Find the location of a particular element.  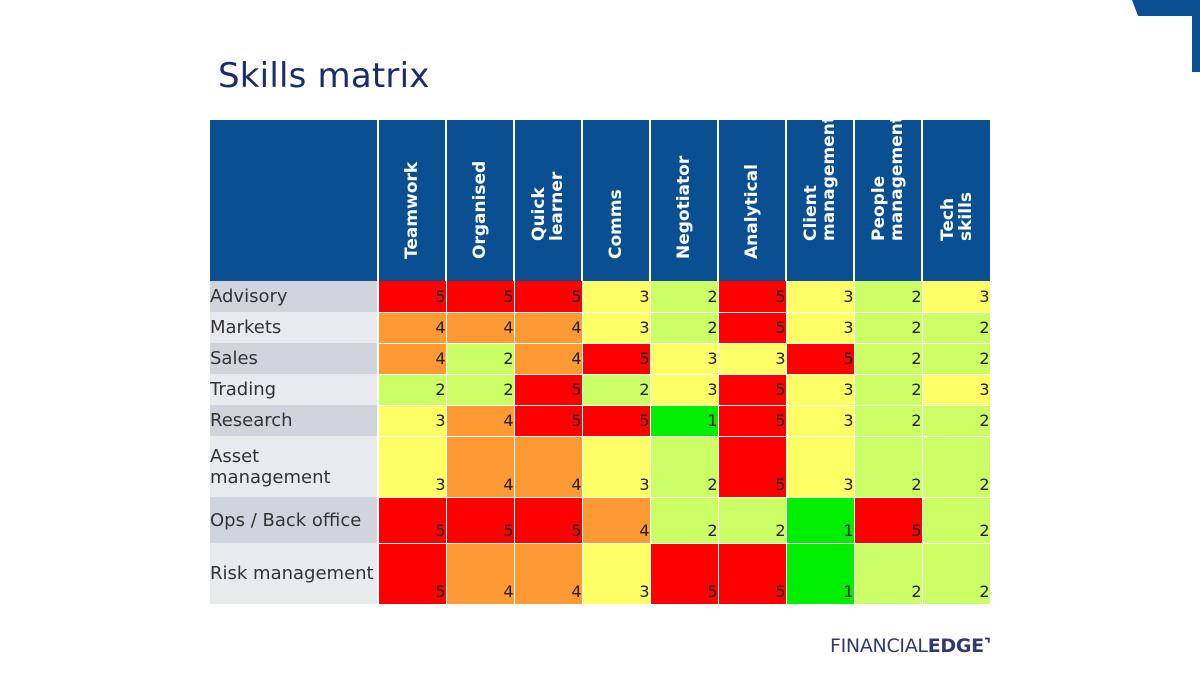

corner-decoration is located at coordinates (1166, 36).